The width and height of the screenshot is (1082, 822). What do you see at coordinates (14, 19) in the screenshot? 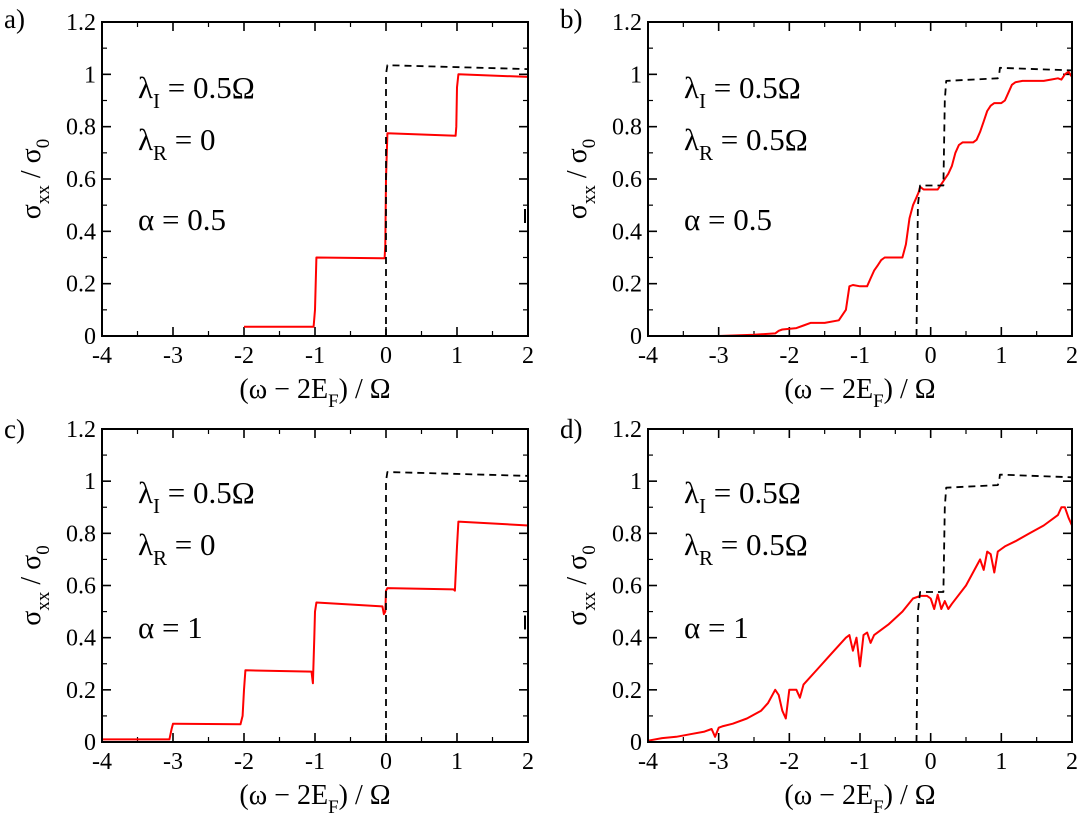
I see `panel-label: a)` at bounding box center [14, 19].